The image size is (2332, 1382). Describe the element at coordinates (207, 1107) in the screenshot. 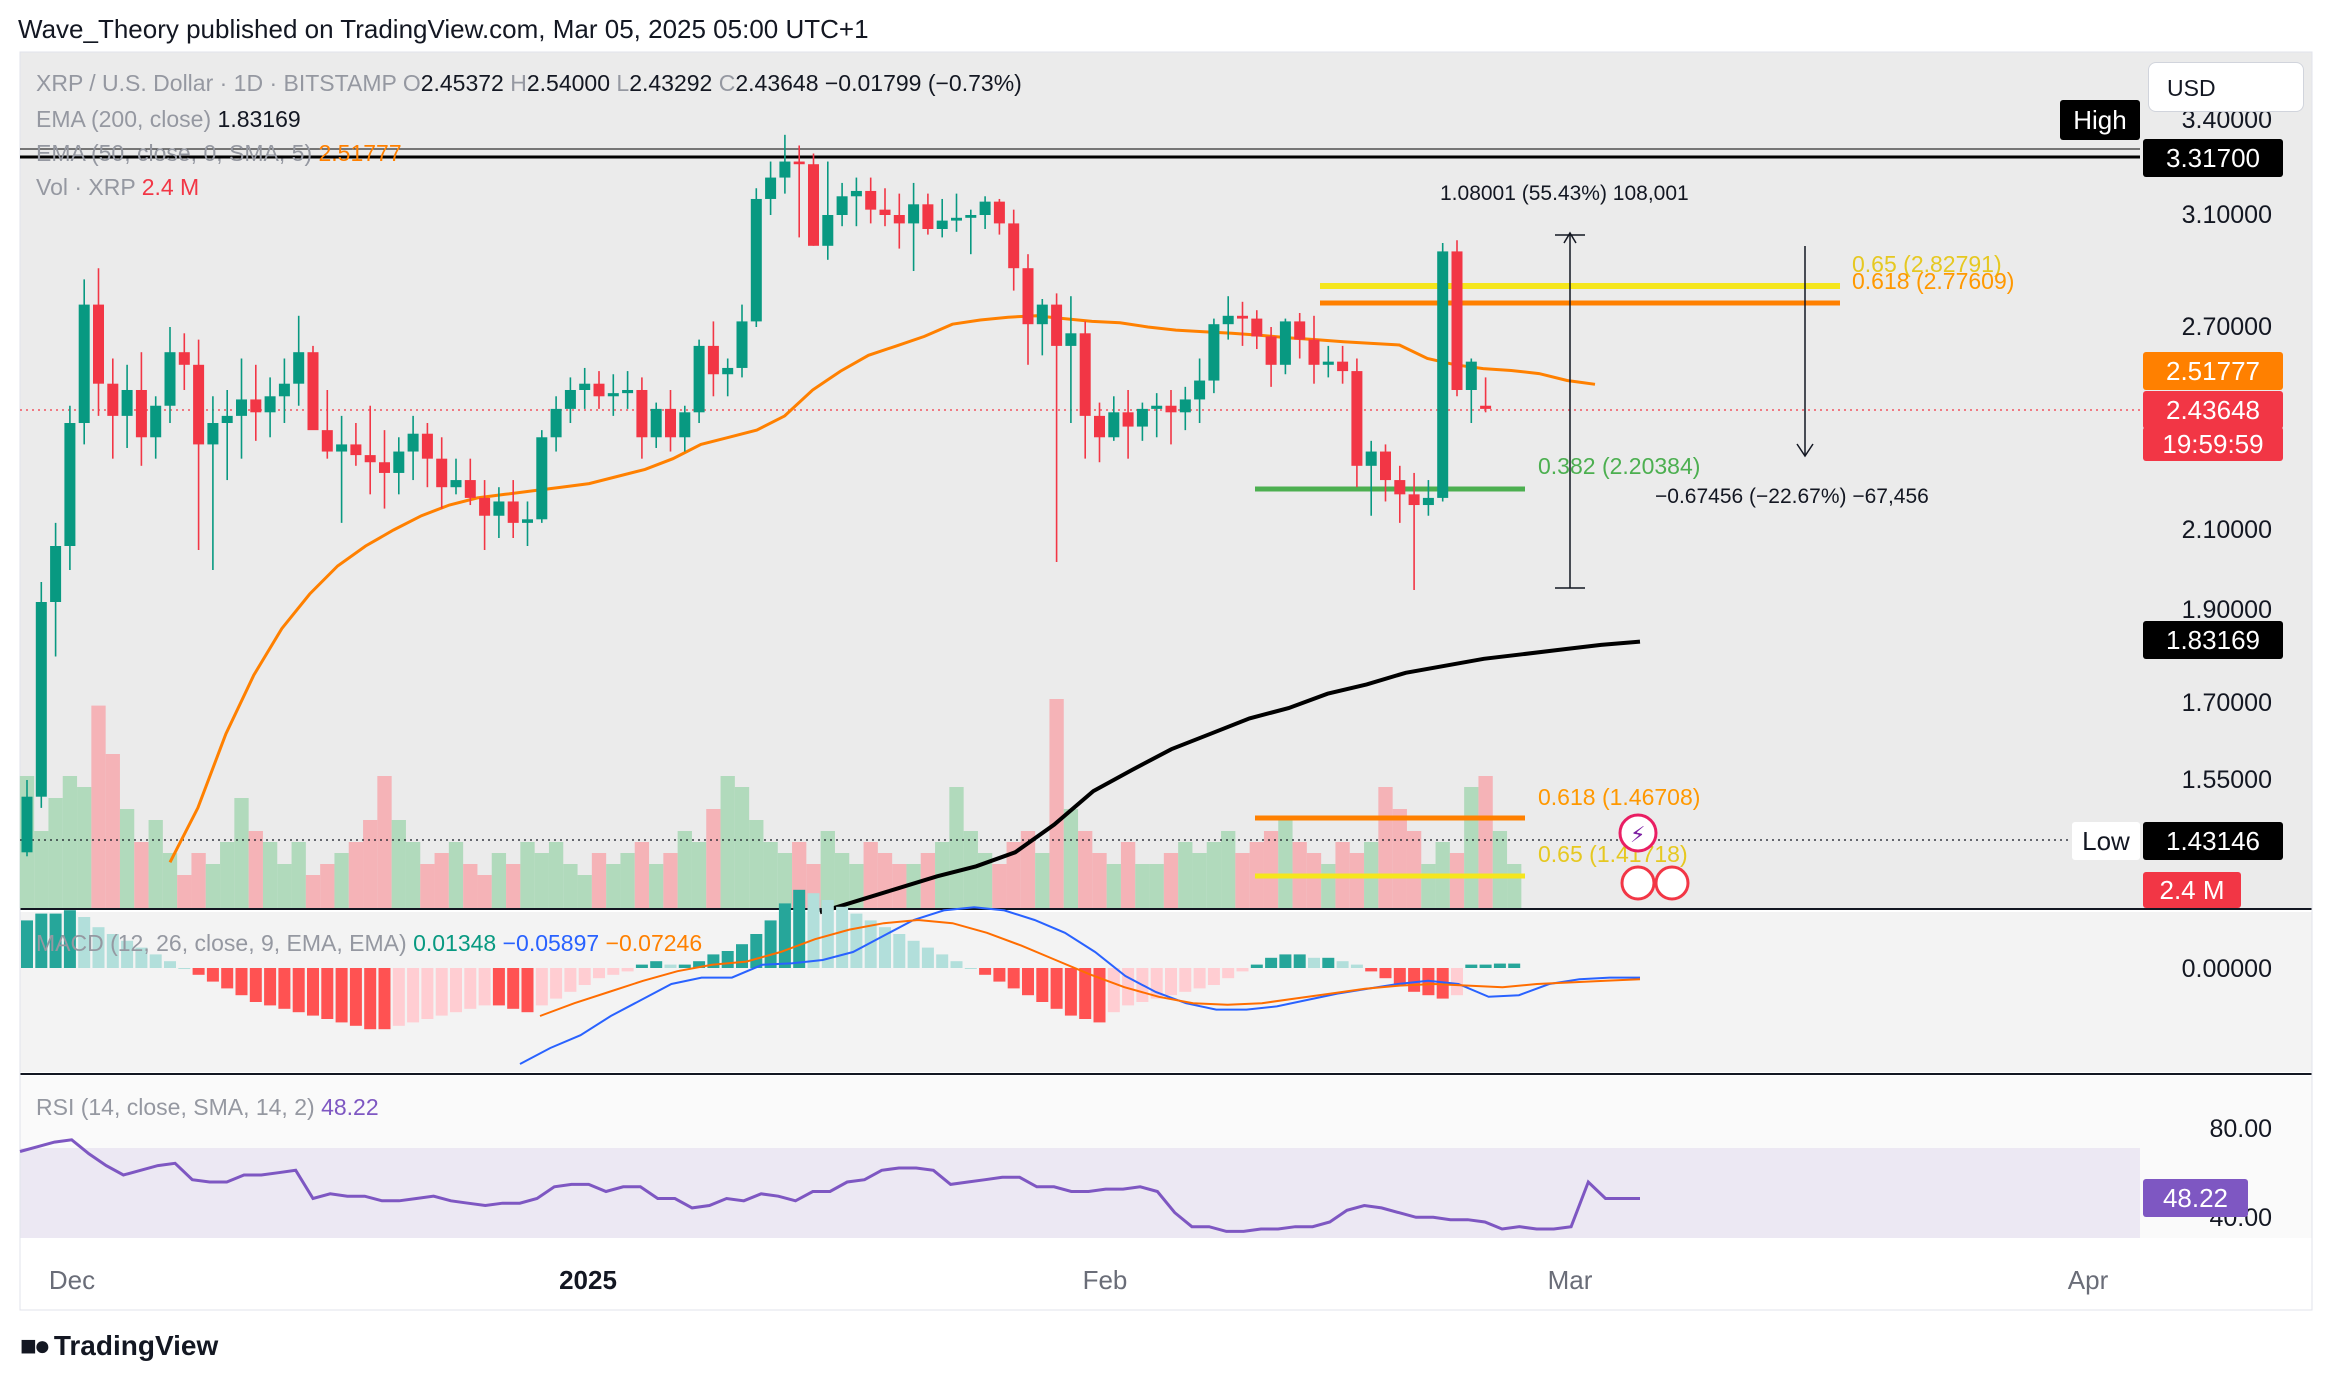

I see `rsi-legend: RSI (14, close, SMA, 14, 2) 48.22` at that location.